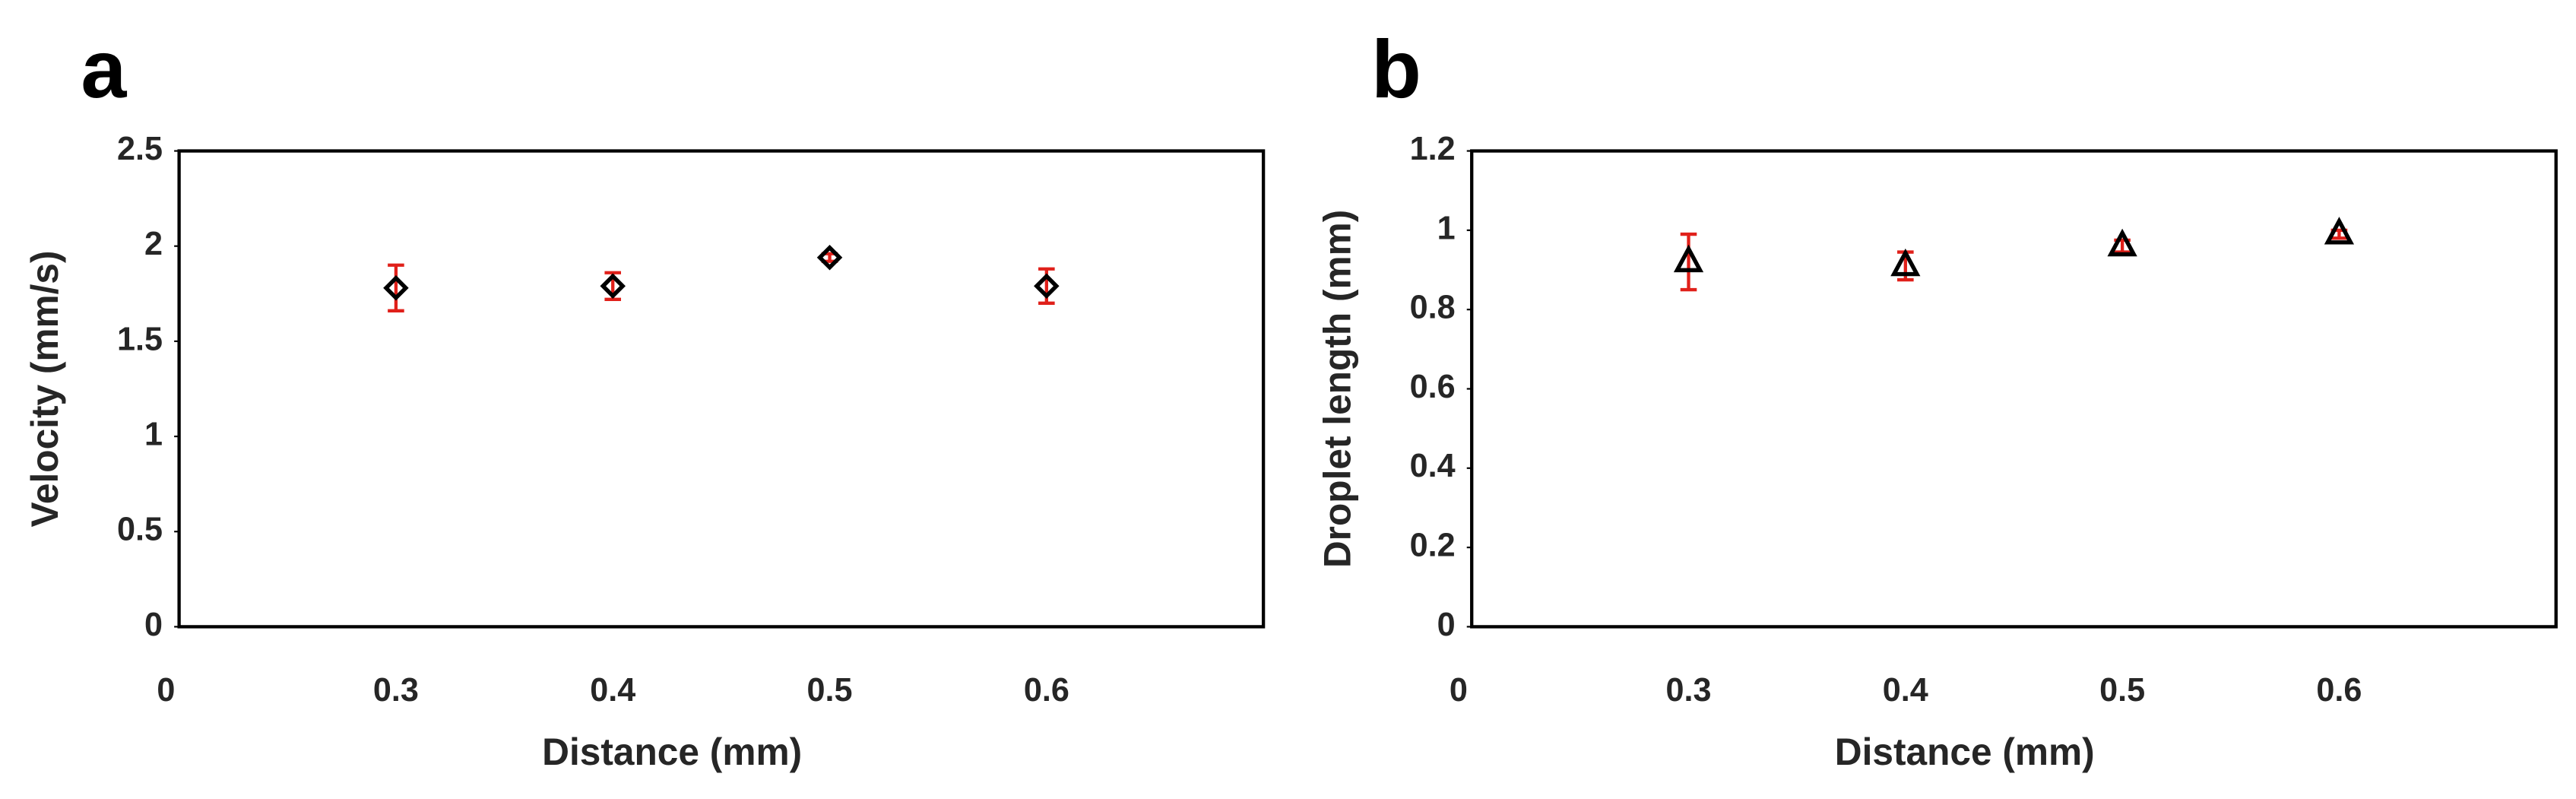  I want to click on y-tick-label: 0.2, so click(1433, 545).